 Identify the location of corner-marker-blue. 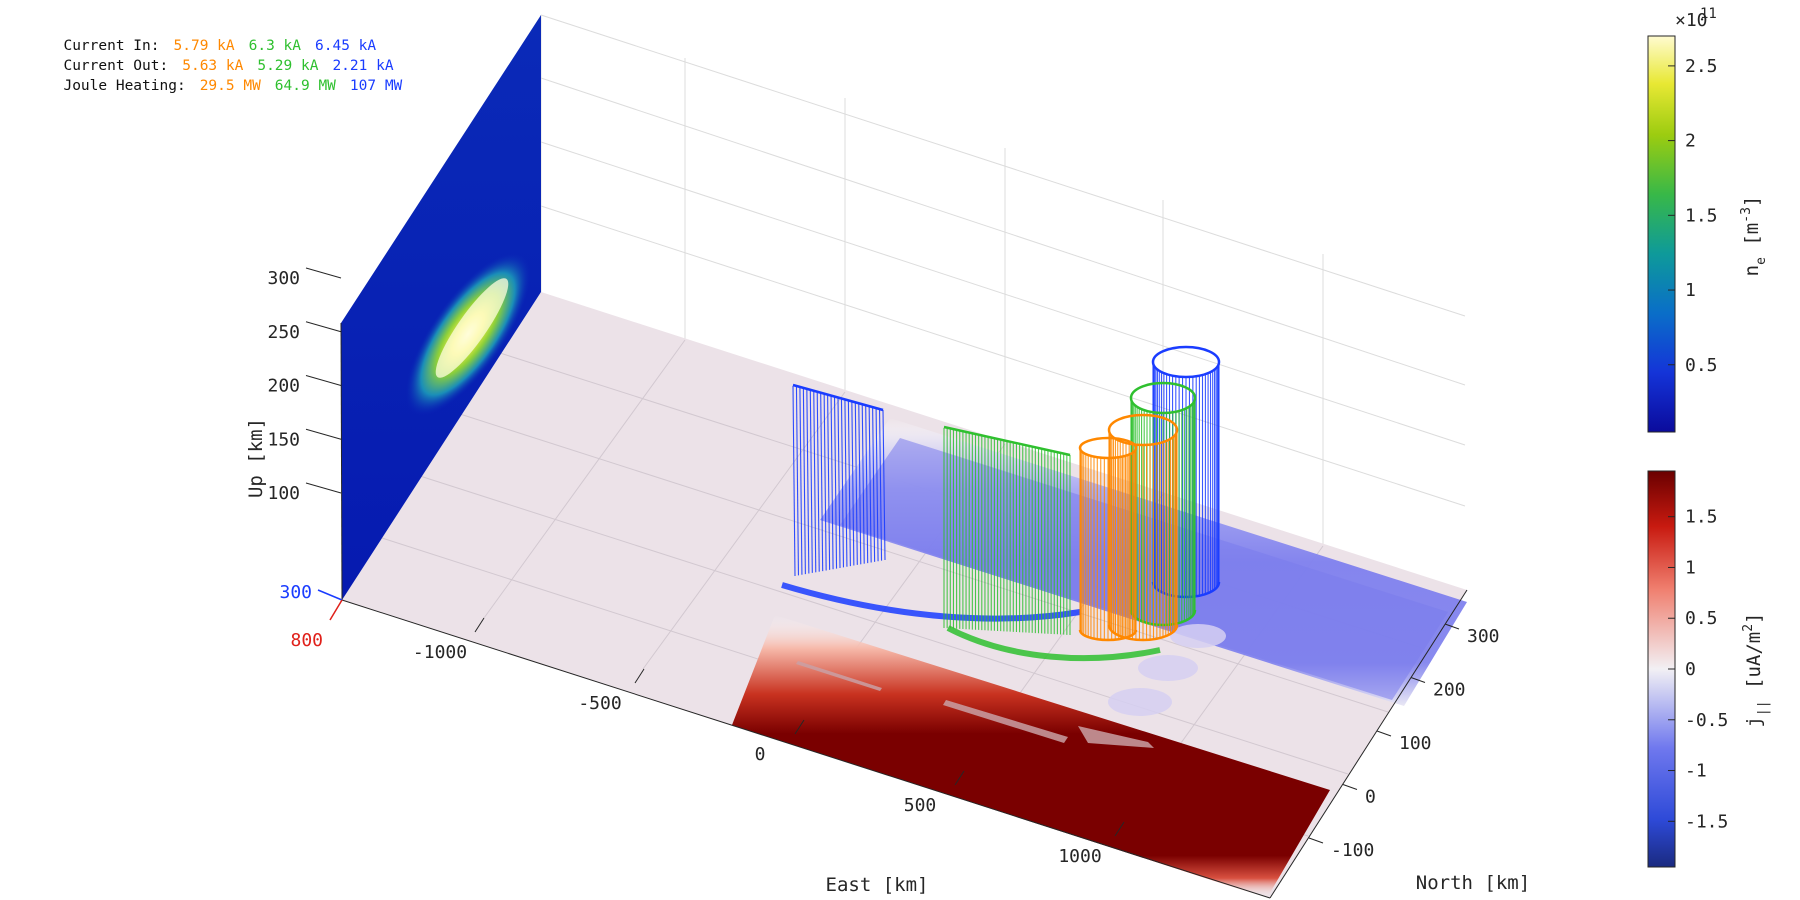
(330, 595).